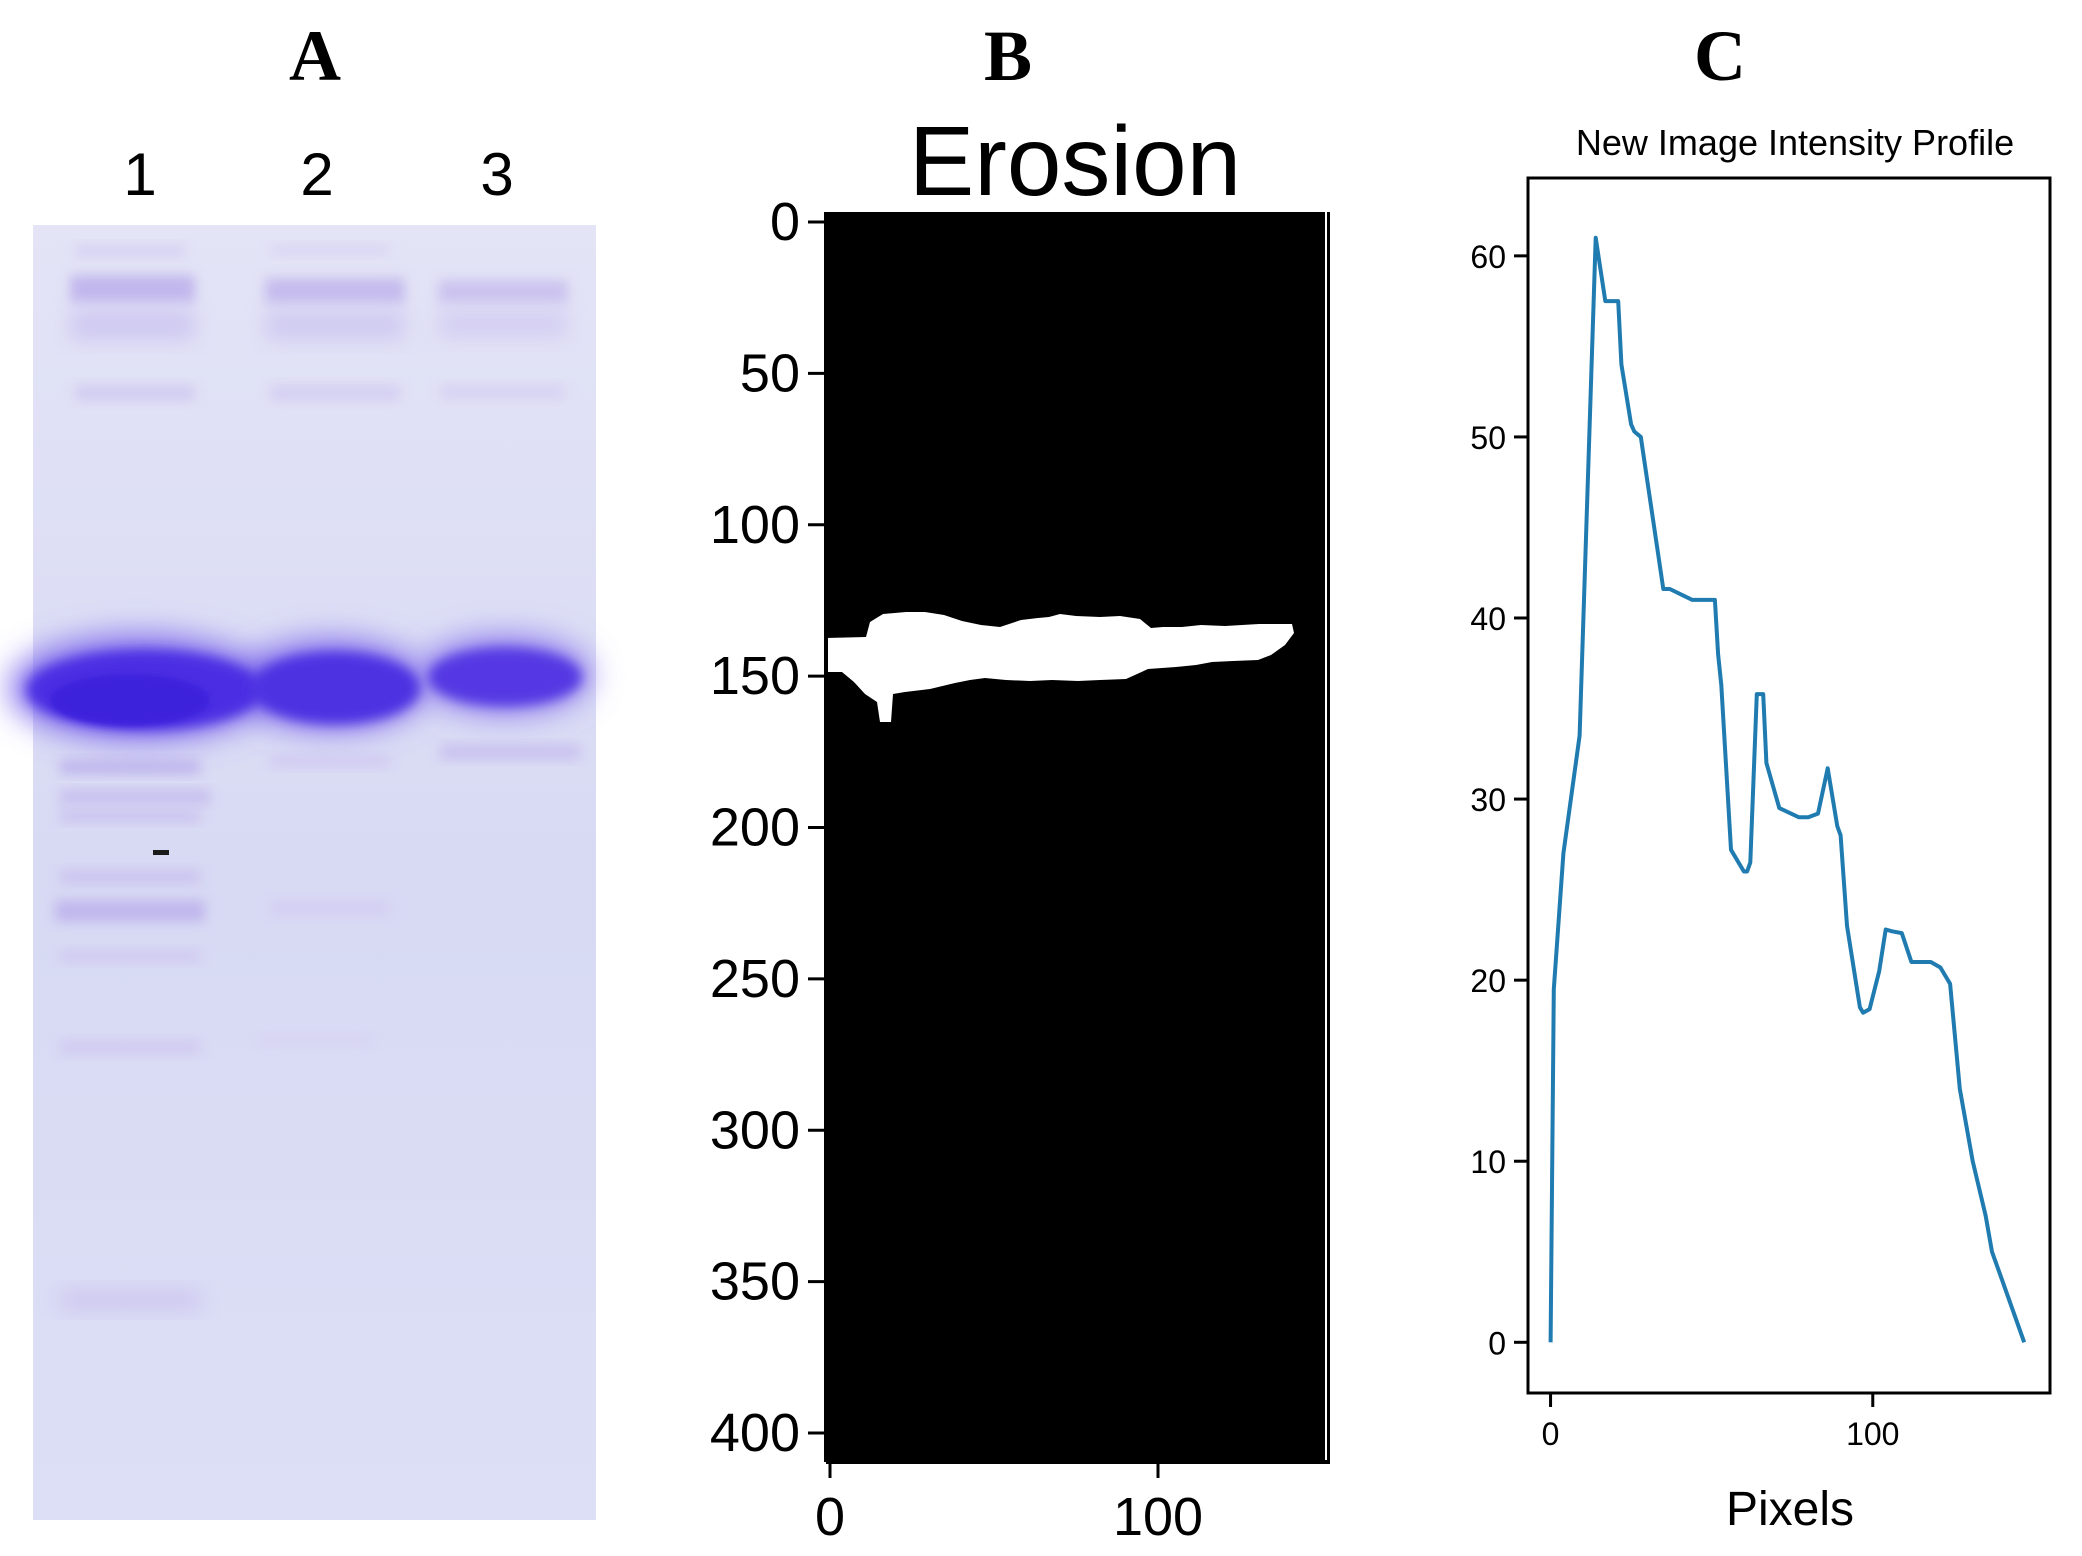  I want to click on erosion-y-tick-label: 150, so click(755, 676).